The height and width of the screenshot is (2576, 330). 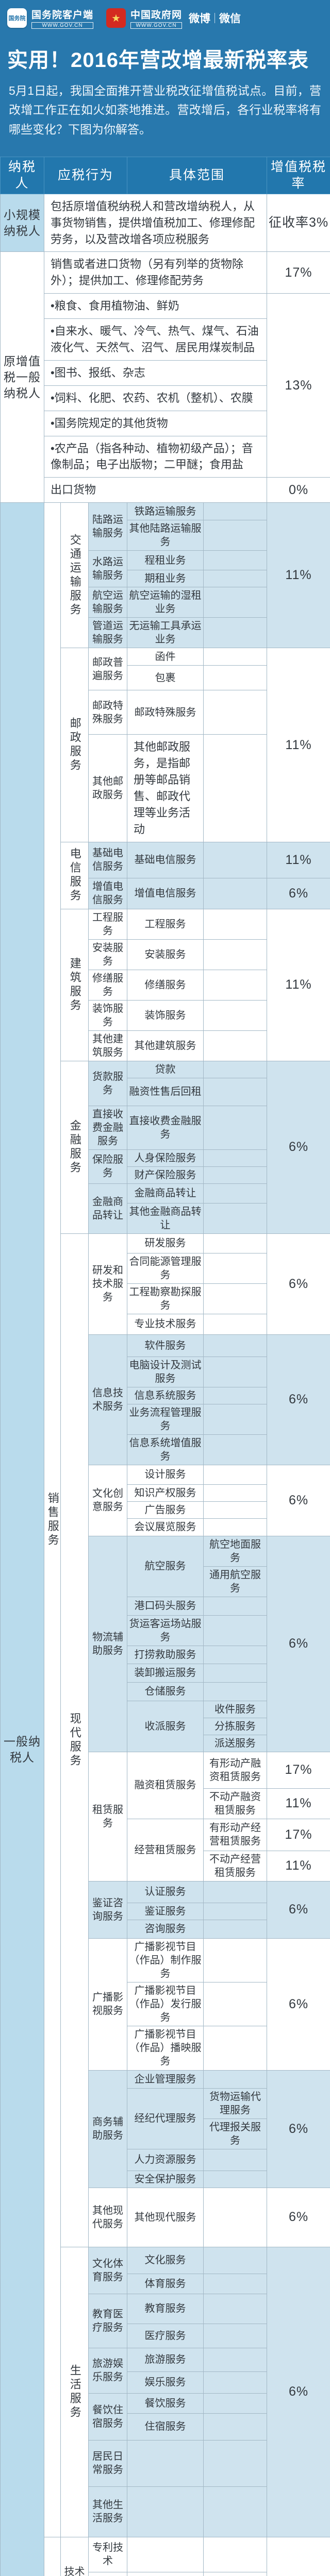 I want to click on table-cell: 派送服务, so click(x=235, y=1743).